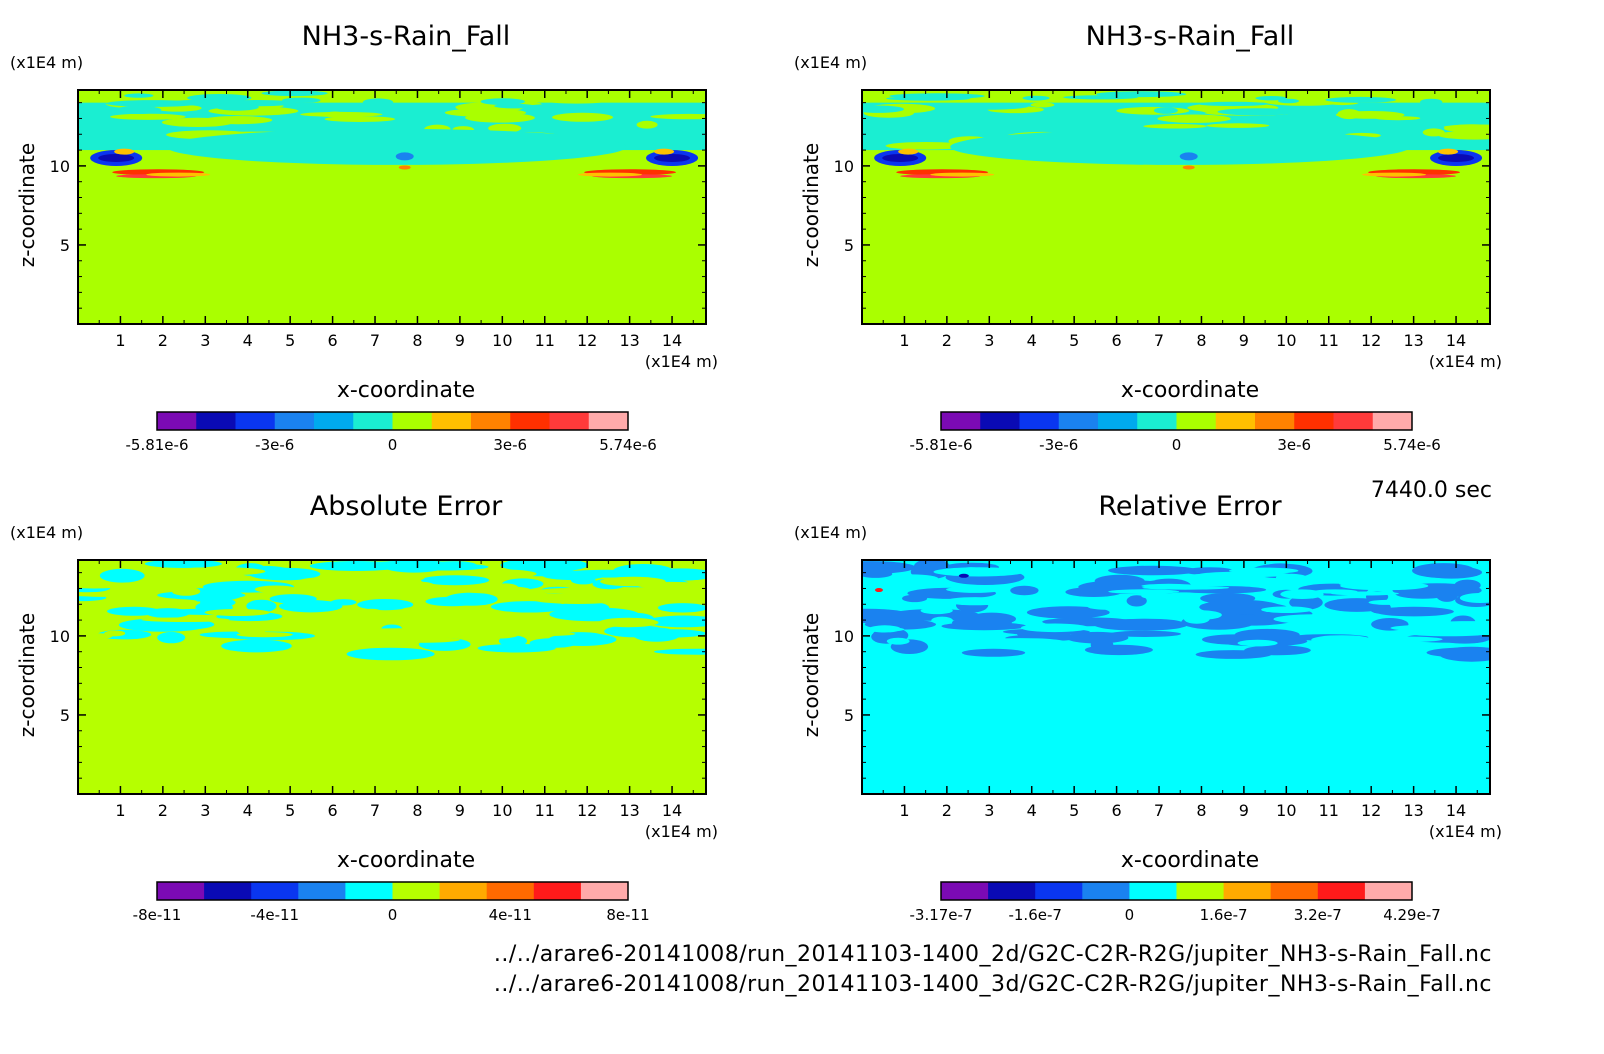 The height and width of the screenshot is (1054, 1604). Describe the element at coordinates (811, 675) in the screenshot. I see `y-axis-label: z-coordinate` at that location.